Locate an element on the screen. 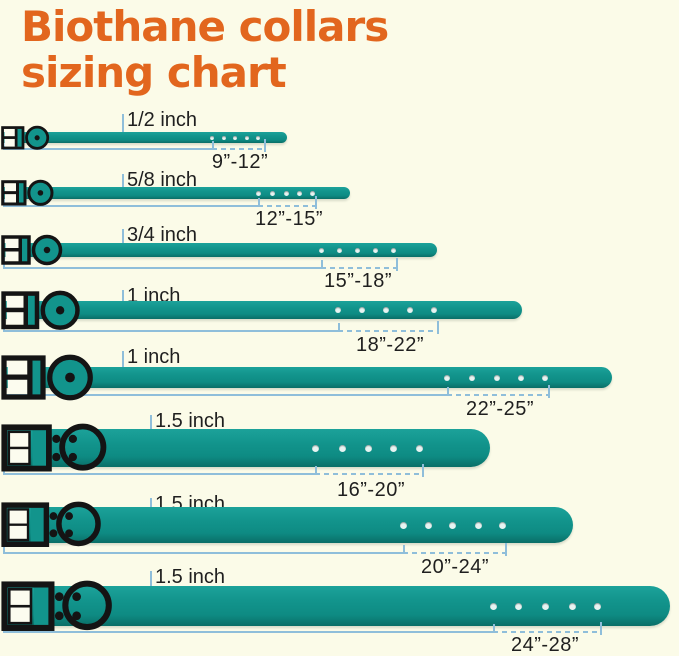 The image size is (679, 656). page-title-line1: Biothane collars is located at coordinates (205, 26).